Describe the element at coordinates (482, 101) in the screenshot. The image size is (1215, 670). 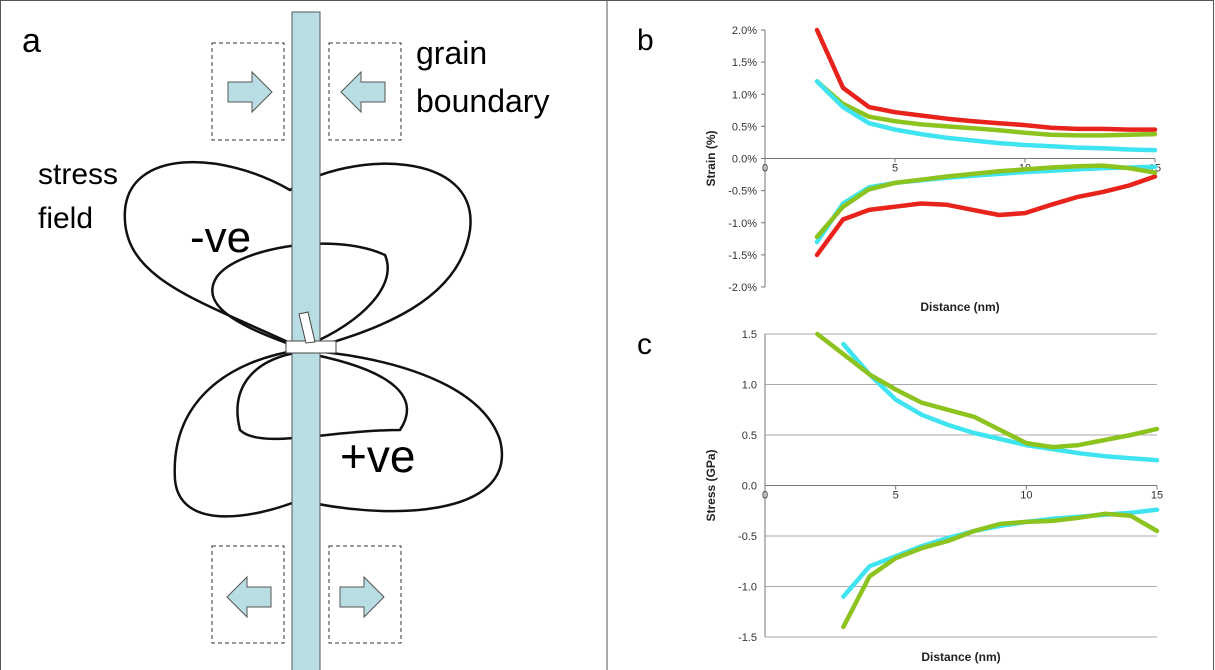
I see `boundary-label: boundary` at that location.